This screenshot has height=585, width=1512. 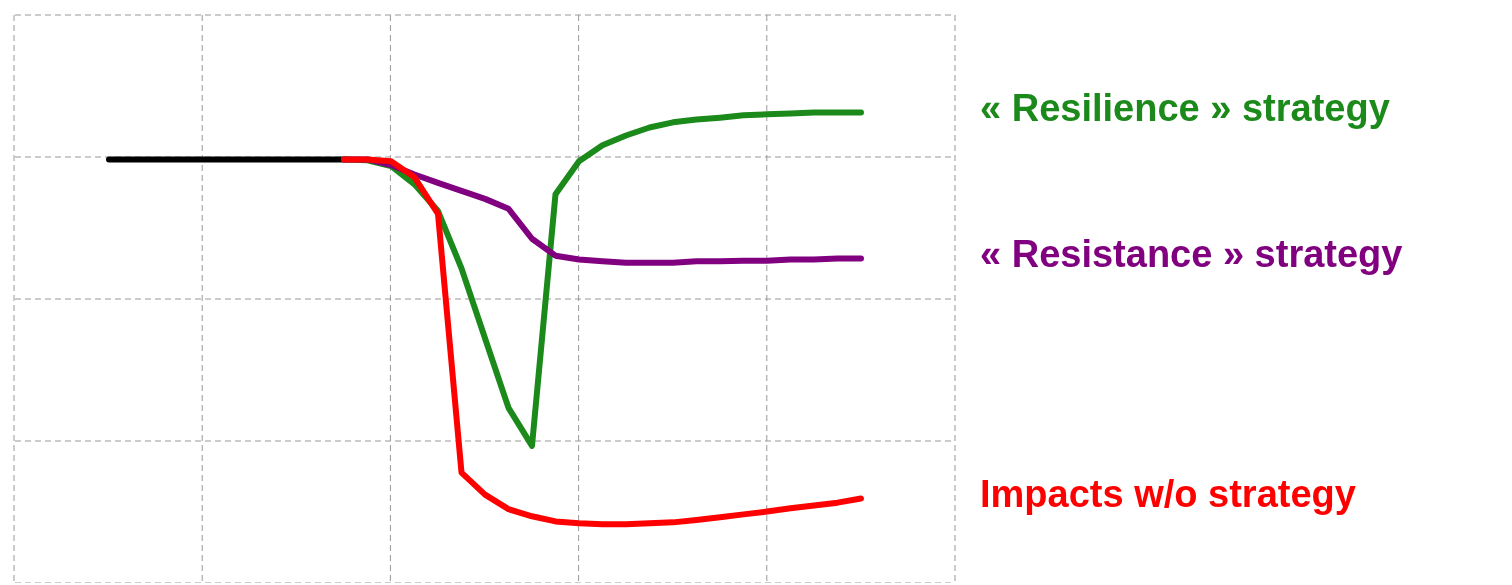 I want to click on text: Impacts w/o strategy, so click(x=1168, y=495).